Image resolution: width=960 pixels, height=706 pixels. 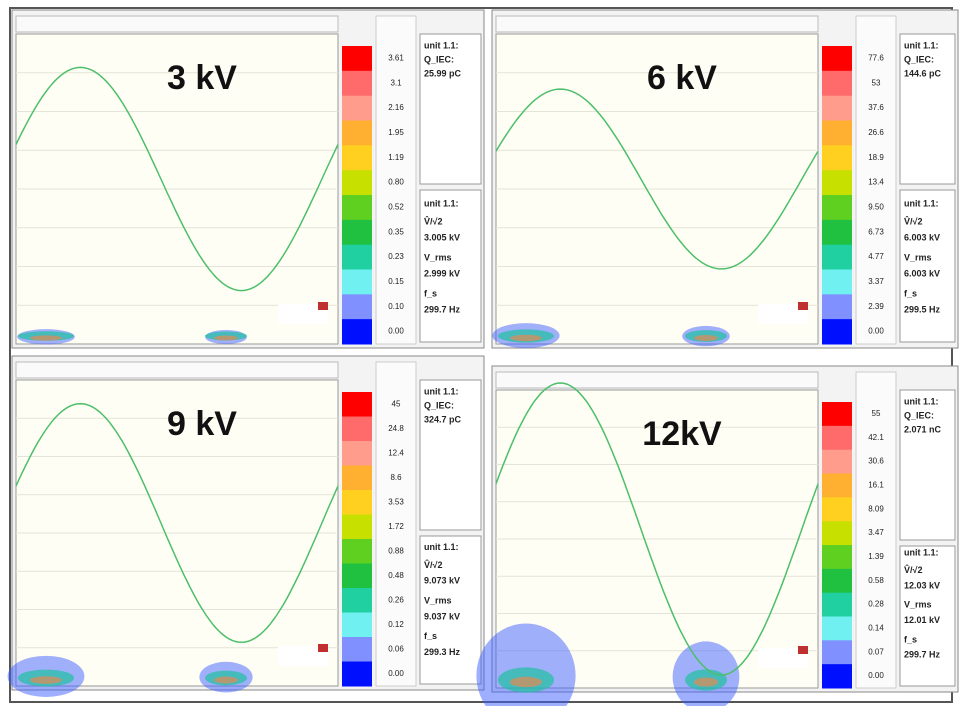 What do you see at coordinates (396, 550) in the screenshot?
I see `scale-label: 0.88` at bounding box center [396, 550].